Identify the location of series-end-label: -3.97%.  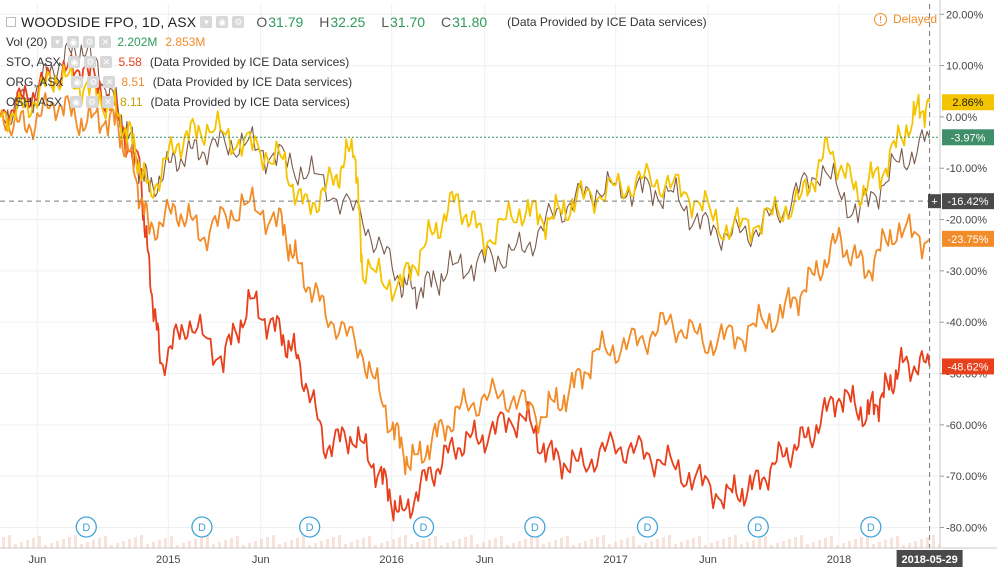
(968, 138).